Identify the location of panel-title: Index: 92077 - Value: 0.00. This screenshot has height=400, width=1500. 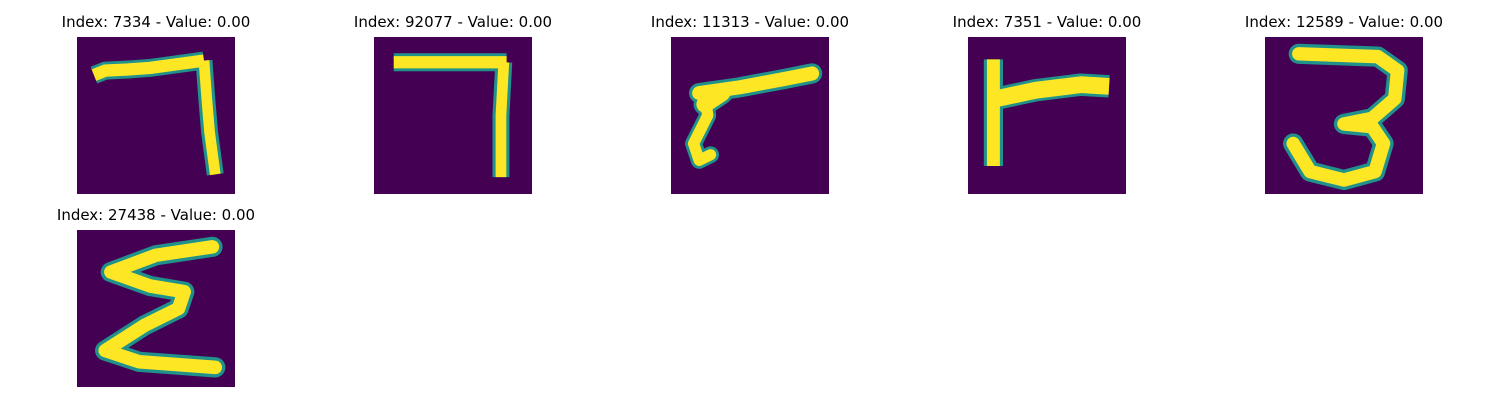
(453, 22).